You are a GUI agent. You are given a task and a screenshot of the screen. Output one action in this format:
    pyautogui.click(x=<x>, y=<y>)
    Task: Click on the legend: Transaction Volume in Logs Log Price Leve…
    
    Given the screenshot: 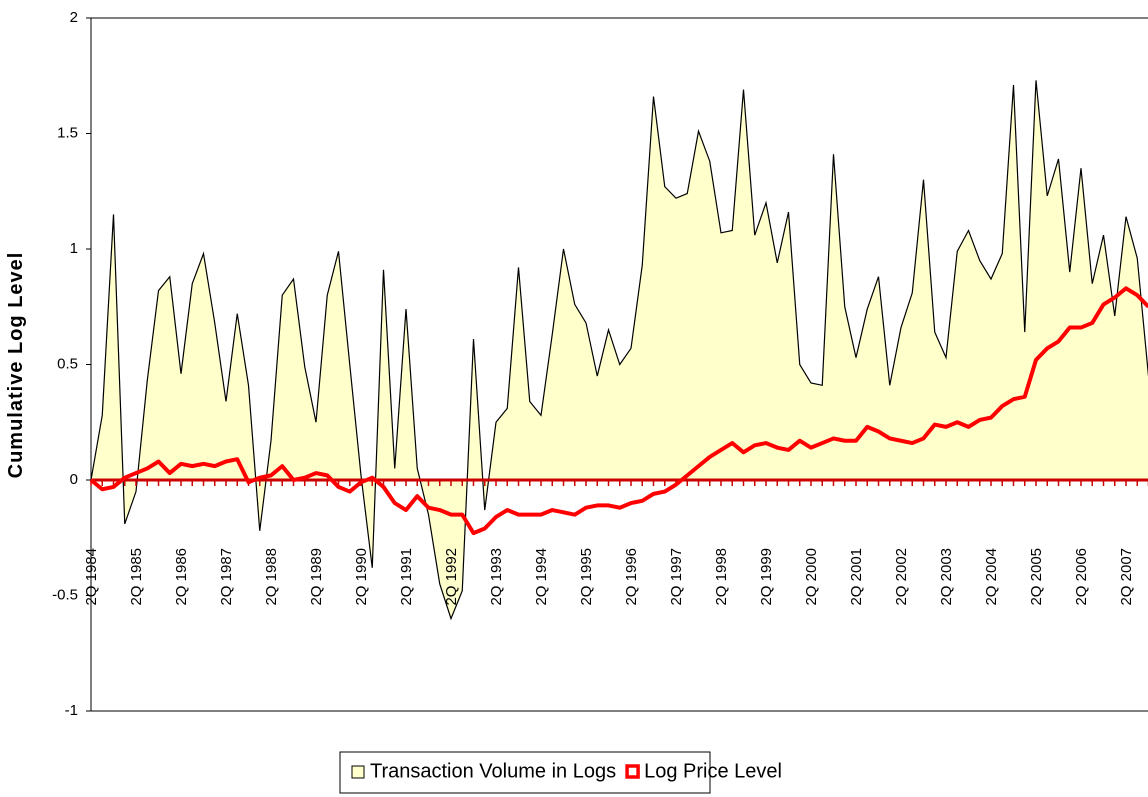 What is the action you would take?
    pyautogui.click(x=560, y=772)
    